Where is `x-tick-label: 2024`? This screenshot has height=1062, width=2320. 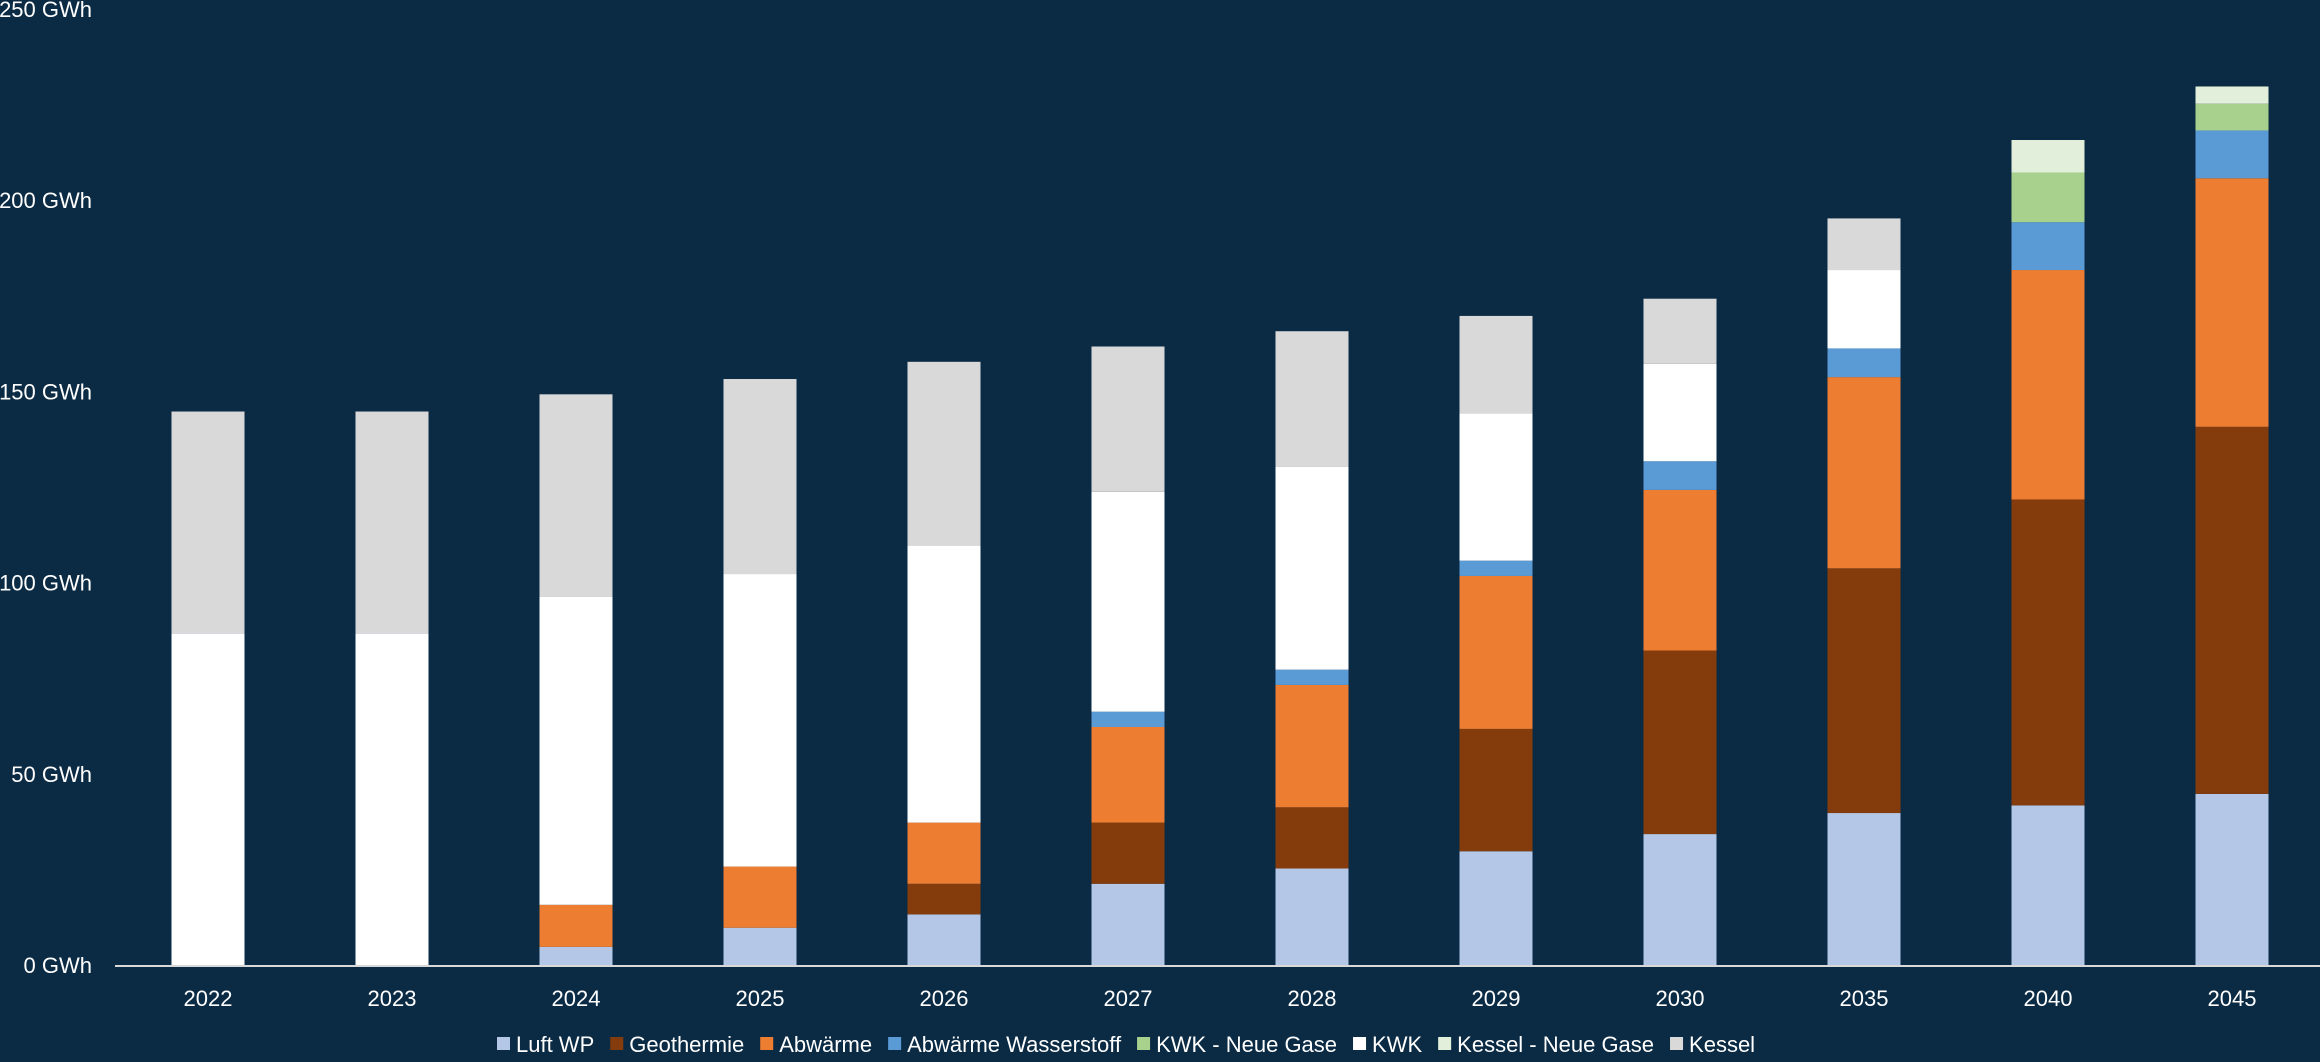 x-tick-label: 2024 is located at coordinates (576, 998).